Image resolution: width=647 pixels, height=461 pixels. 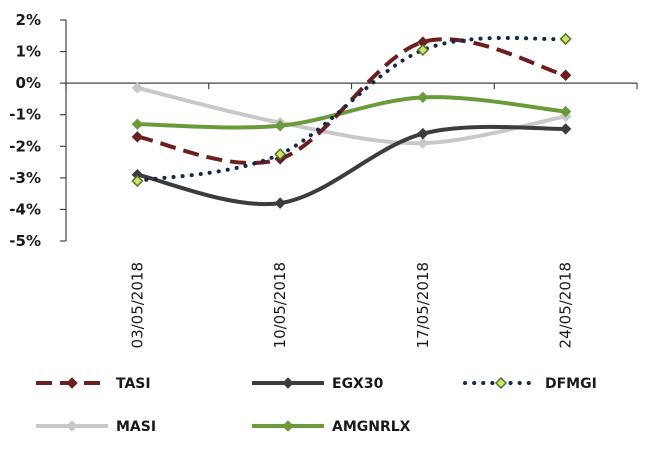 I want to click on legend: TASI EGX30 DFMGI MASI AMGNRLX, so click(x=316, y=405).